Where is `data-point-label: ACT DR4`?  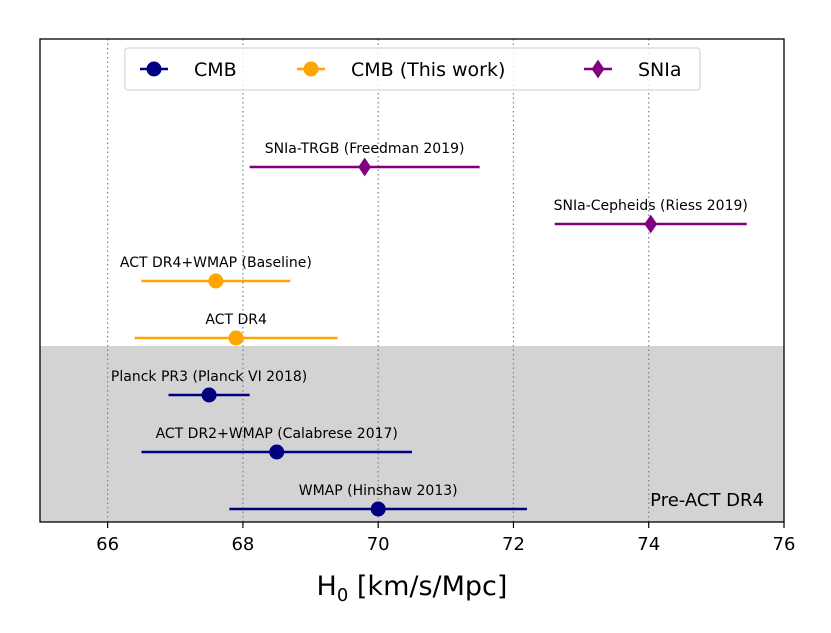 data-point-label: ACT DR4 is located at coordinates (236, 320).